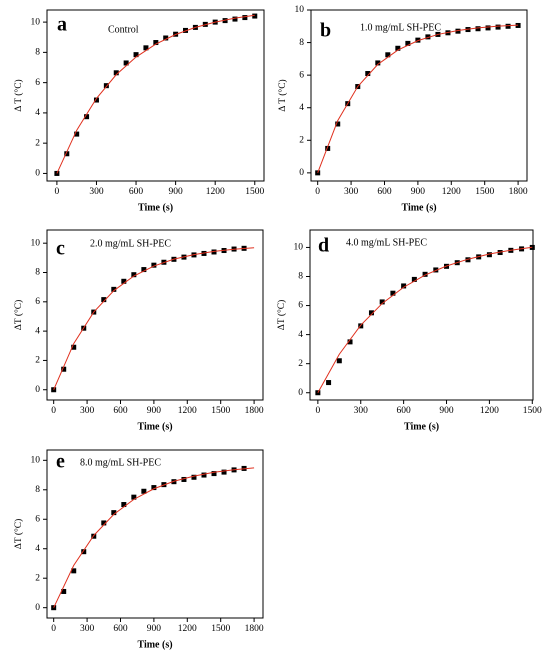  Describe the element at coordinates (323, 246) in the screenshot. I see `panel-letter: d` at that location.